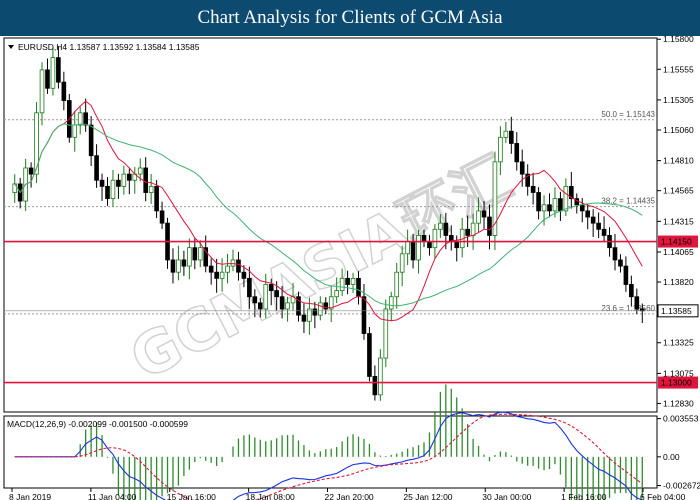 This screenshot has width=700, height=500. Describe the element at coordinates (678, 311) in the screenshot. I see `current-price-tag` at that location.